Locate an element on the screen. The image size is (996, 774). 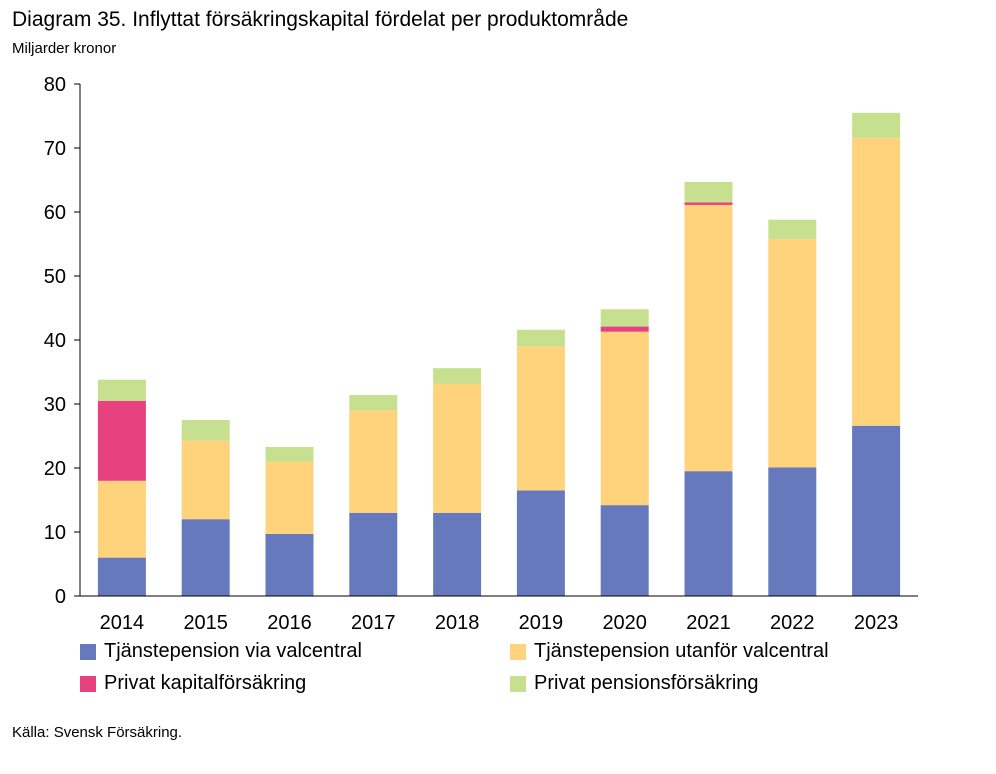
x-tick-label: 2021 is located at coordinates (708, 623).